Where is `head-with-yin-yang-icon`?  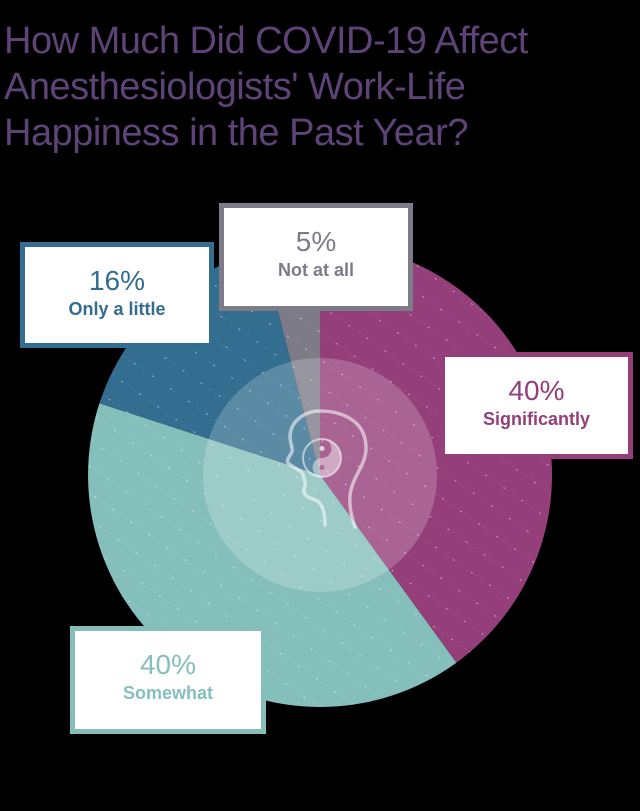 head-with-yin-yang-icon is located at coordinates (326, 469).